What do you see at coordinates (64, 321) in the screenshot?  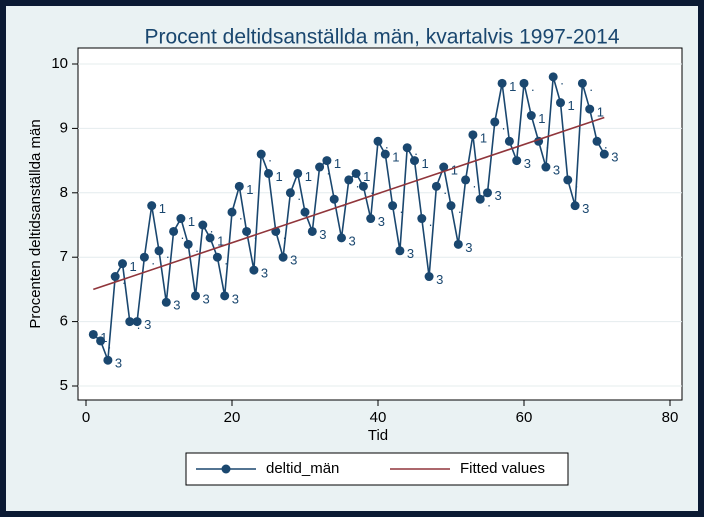 I see `y-tick-label: 6` at bounding box center [64, 321].